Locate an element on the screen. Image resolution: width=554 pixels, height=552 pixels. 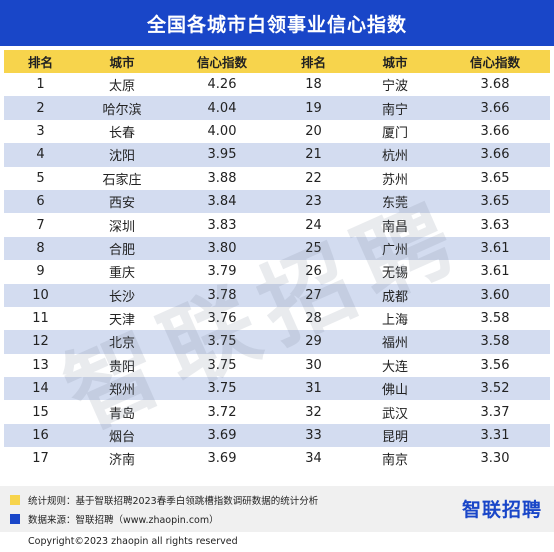
table-row: 7 深圳 3.83 24 南昌 3.63 is located at coordinates (277, 225).